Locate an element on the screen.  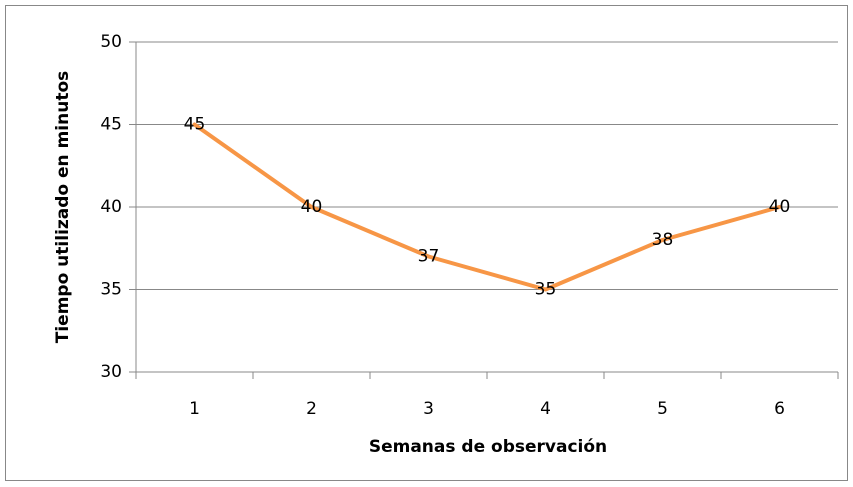
y-tick-label: 35 is located at coordinates (111, 290).